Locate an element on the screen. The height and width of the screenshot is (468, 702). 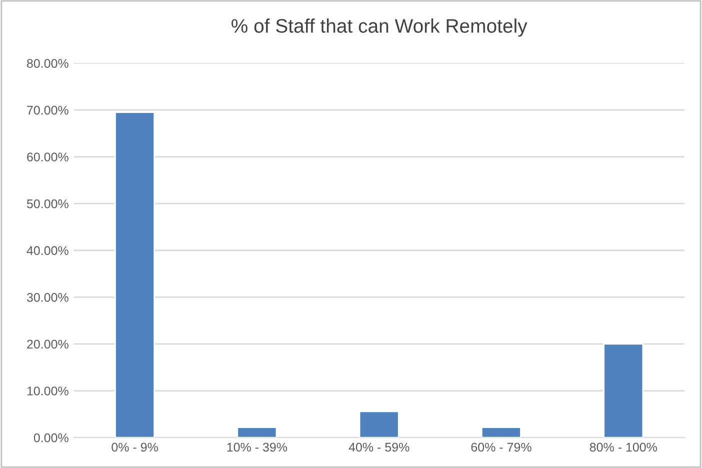
y-tick-label: 70.00% is located at coordinates (47, 110).